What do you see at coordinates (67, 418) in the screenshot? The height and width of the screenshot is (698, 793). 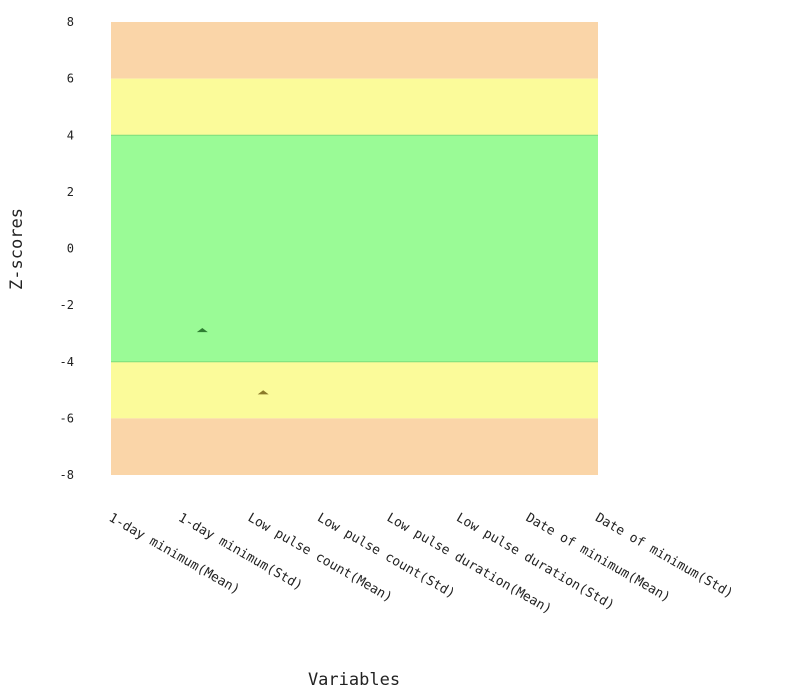 I see `y-tick-label: -6` at bounding box center [67, 418].